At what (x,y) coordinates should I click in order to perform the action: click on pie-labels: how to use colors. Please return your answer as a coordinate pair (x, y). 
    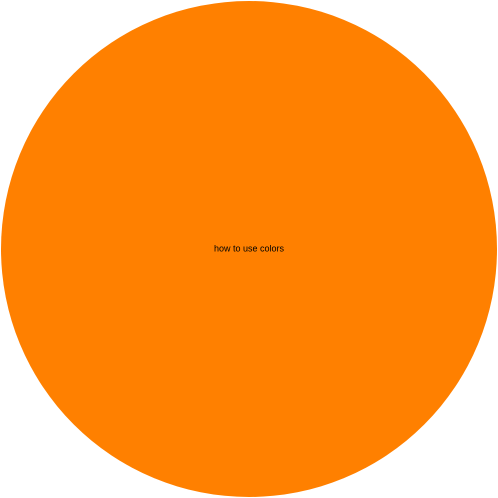
    Looking at the image, I should click on (249, 248).